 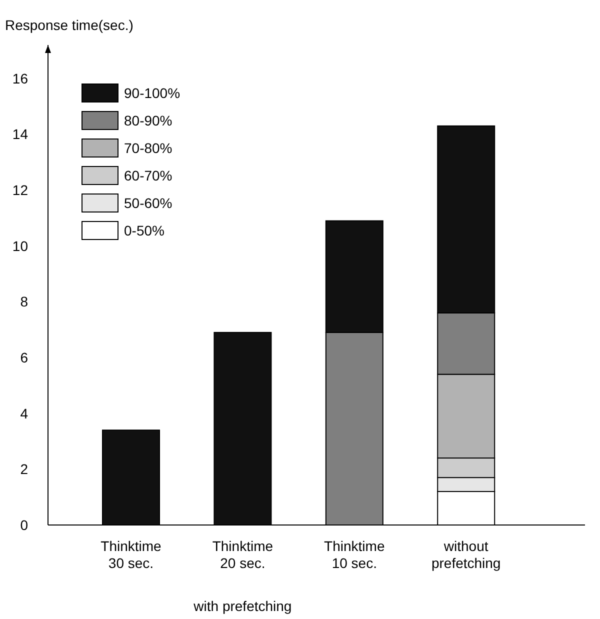 What do you see at coordinates (20, 190) in the screenshot?
I see `y-tick-label: 12` at bounding box center [20, 190].